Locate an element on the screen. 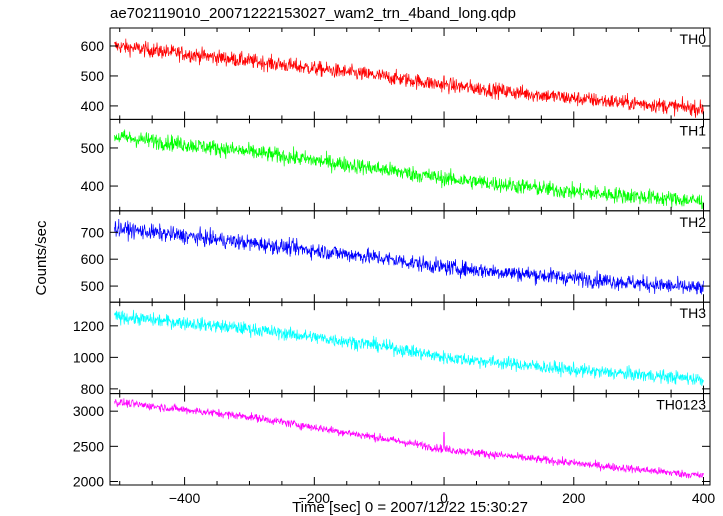 The height and width of the screenshot is (516, 723). y-tick-label: 800 is located at coordinates (93, 389).